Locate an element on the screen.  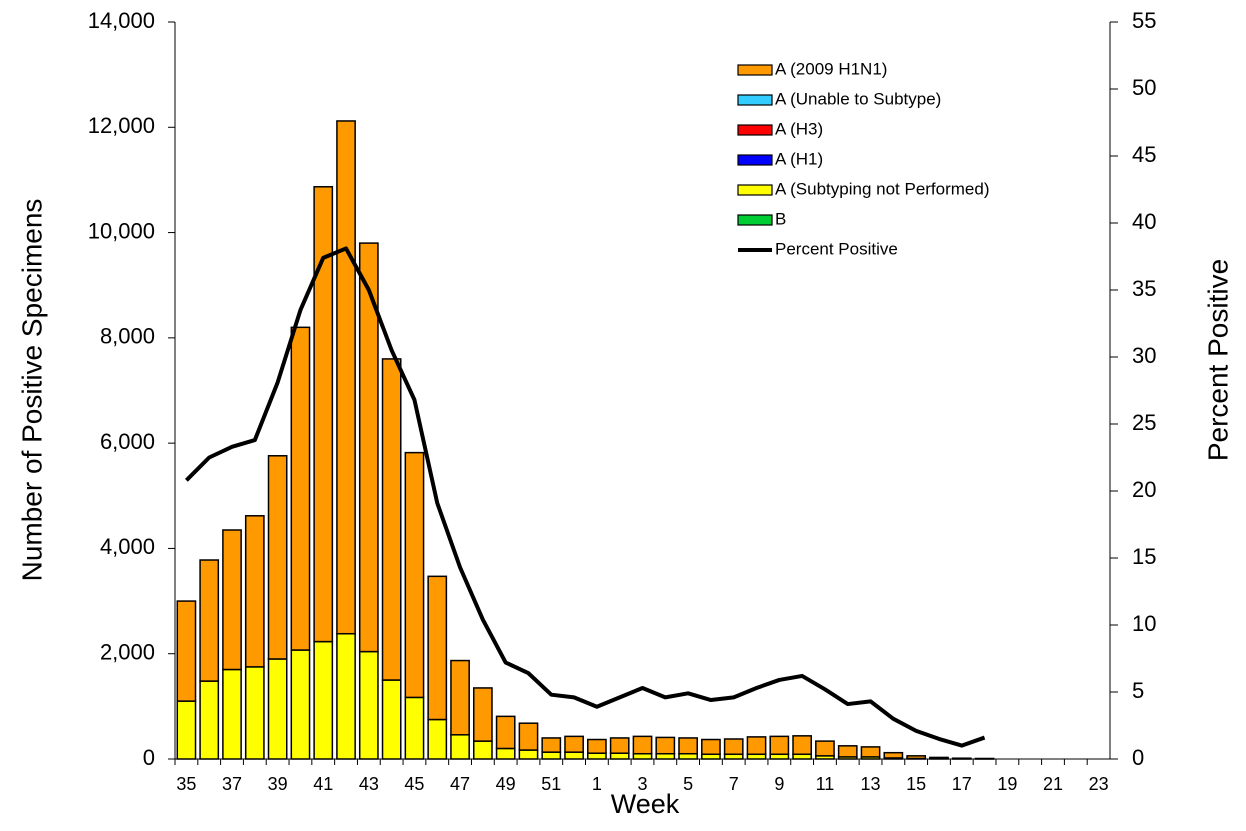
x-tick-label: 39 is located at coordinates (278, 784).